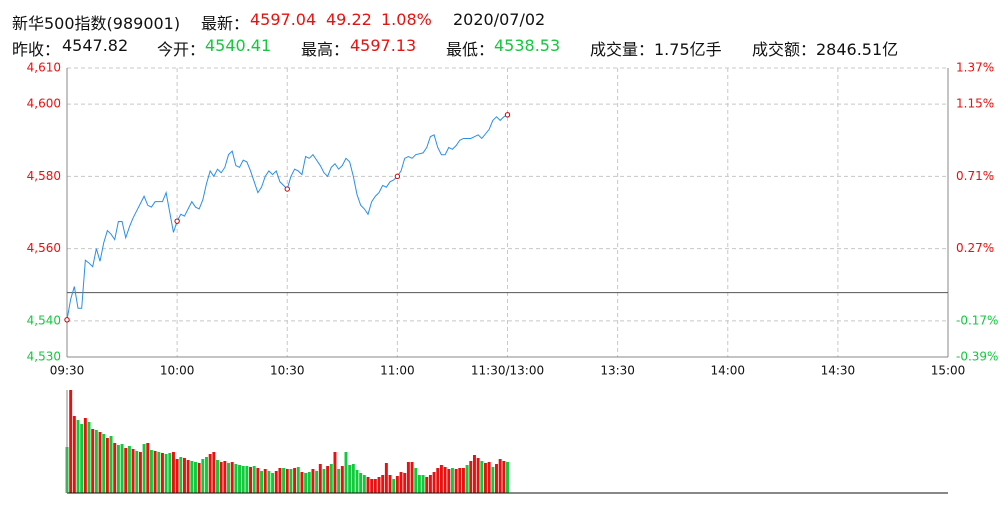  What do you see at coordinates (67, 371) in the screenshot?
I see `x-tick-label: 09:30` at bounding box center [67, 371].